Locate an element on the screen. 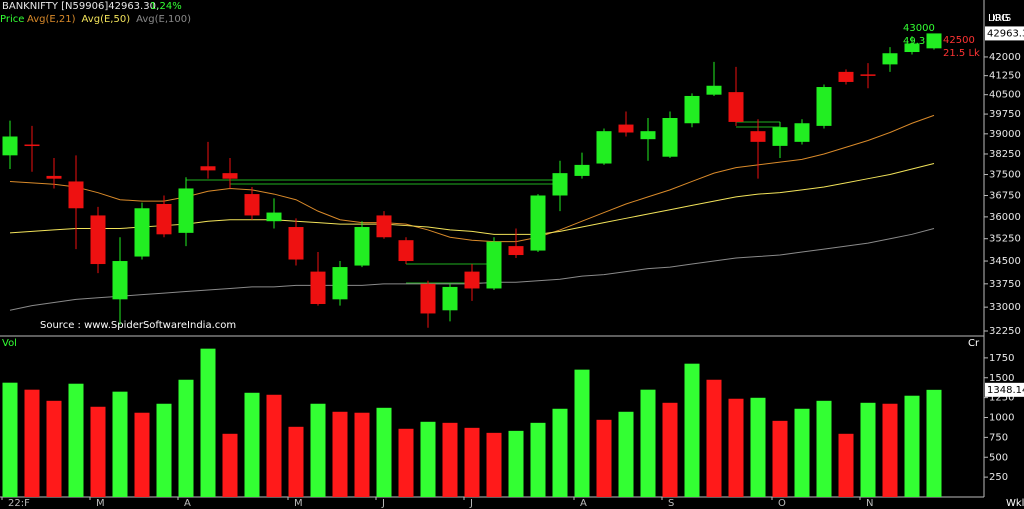  change-label: 1.24% is located at coordinates (166, 6).